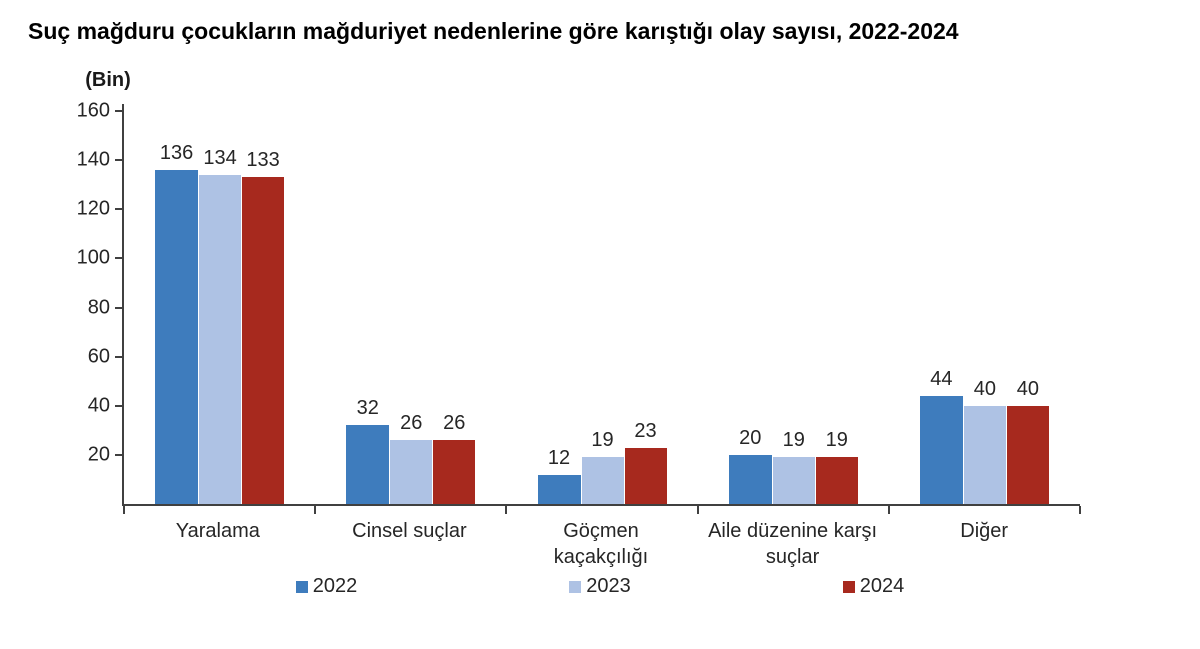  Describe the element at coordinates (263, 160) in the screenshot. I see `bar-value-label: 133` at that location.